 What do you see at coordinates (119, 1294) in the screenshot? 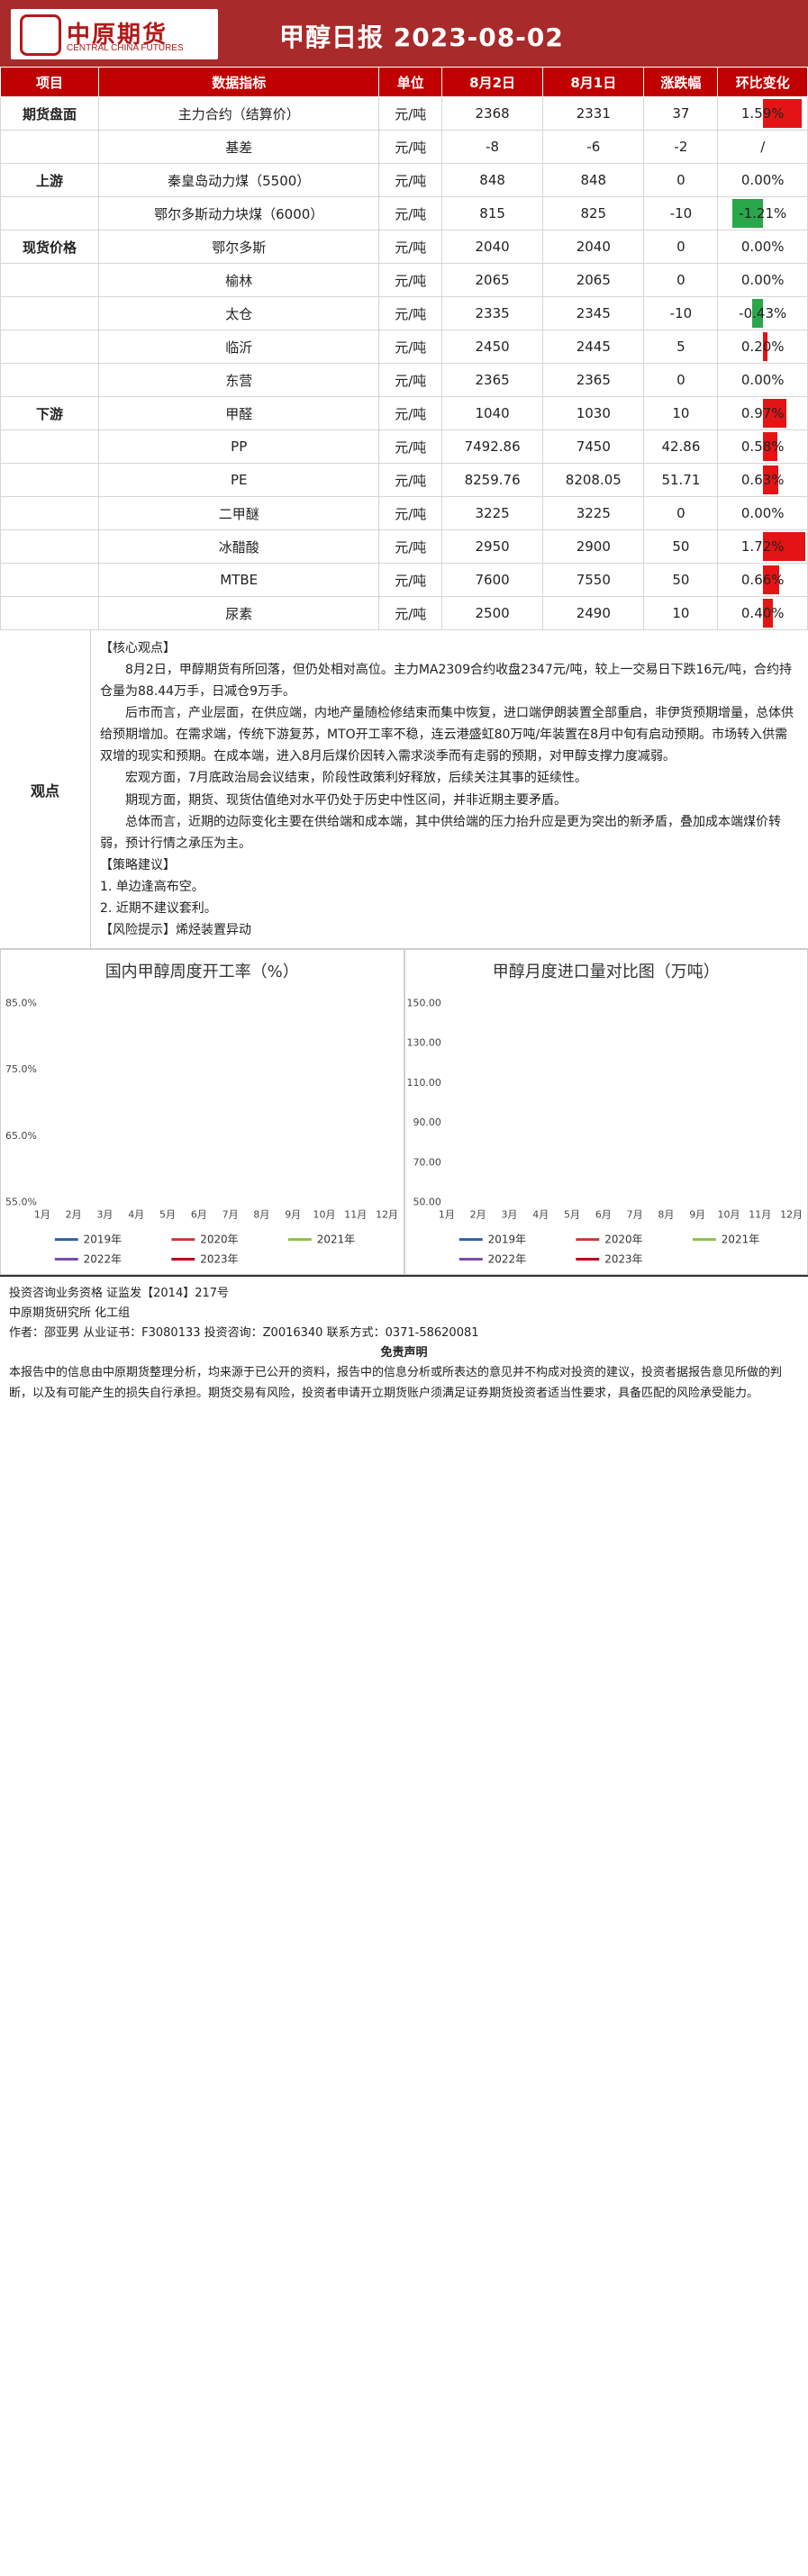
I see `footer-license: 投资咨询业务资格 证监发【2014】217号` at bounding box center [119, 1294].